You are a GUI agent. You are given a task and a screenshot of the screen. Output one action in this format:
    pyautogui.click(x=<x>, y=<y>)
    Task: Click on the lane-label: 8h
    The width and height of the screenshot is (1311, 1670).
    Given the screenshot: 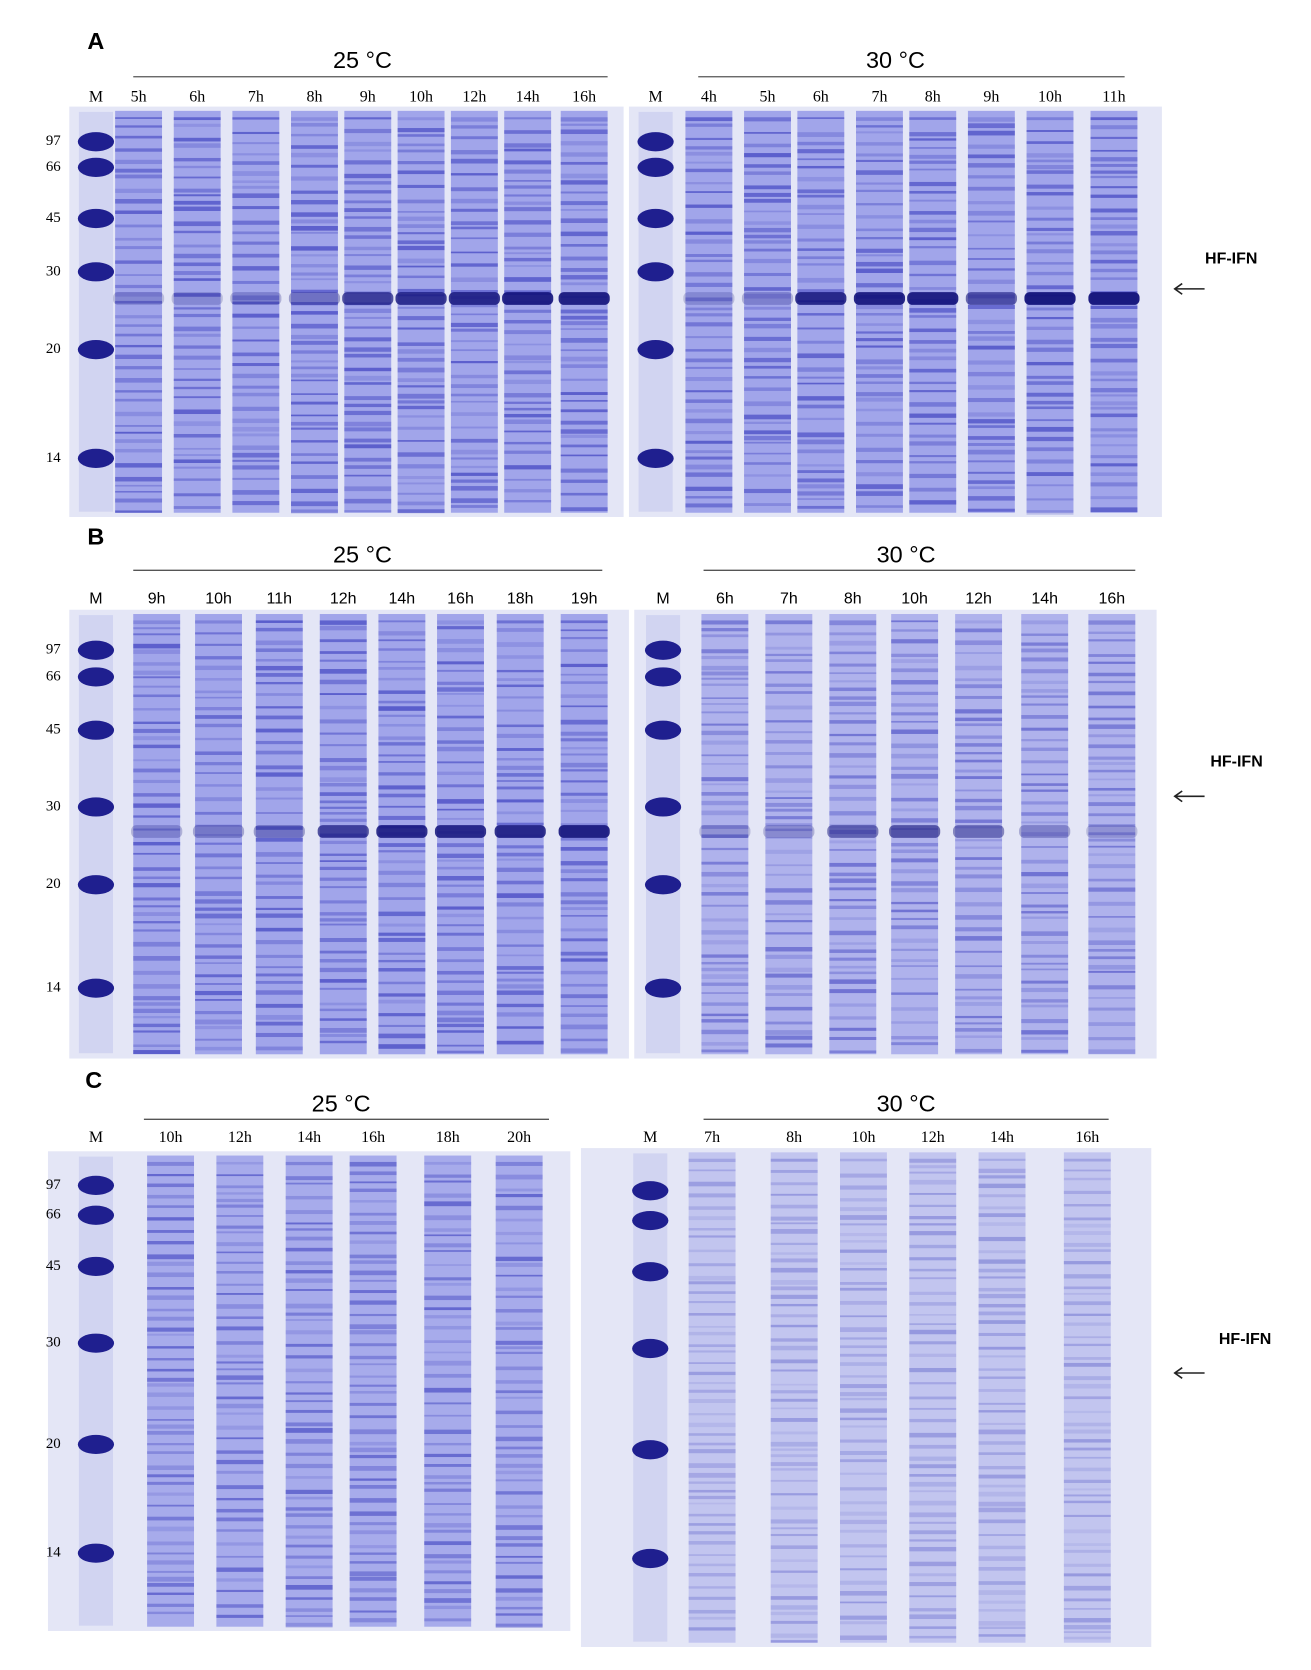 What is the action you would take?
    pyautogui.click(x=933, y=97)
    